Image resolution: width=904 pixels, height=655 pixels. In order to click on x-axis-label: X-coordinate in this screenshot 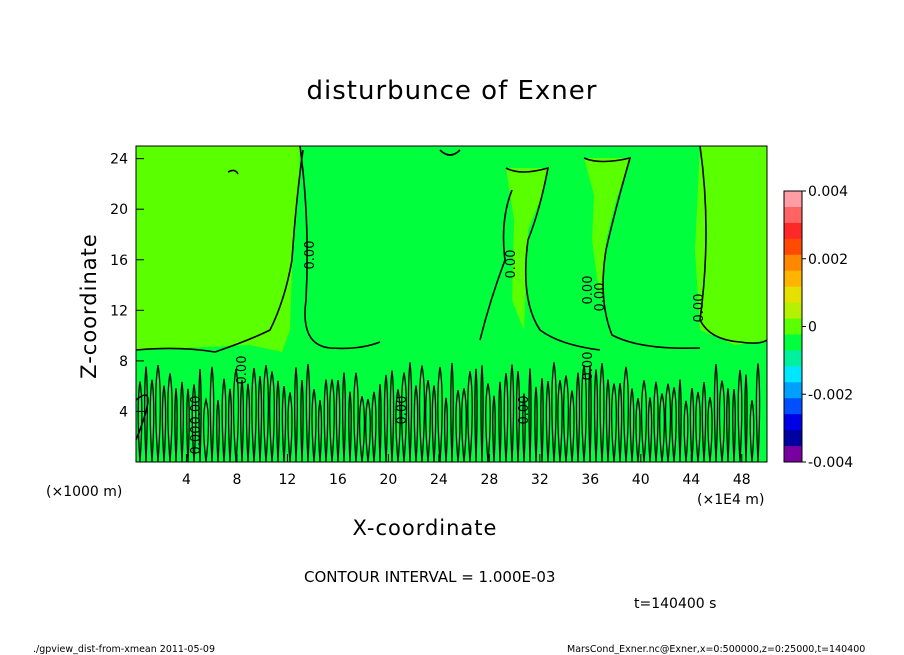, I will do `click(425, 528)`.